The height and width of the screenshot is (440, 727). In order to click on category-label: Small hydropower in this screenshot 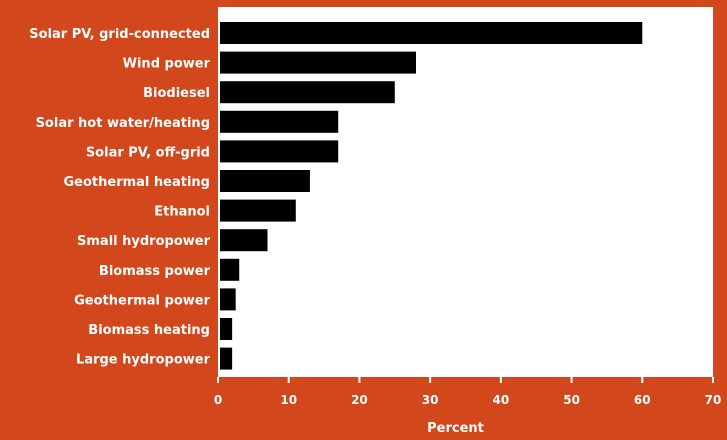, I will do `click(144, 241)`.